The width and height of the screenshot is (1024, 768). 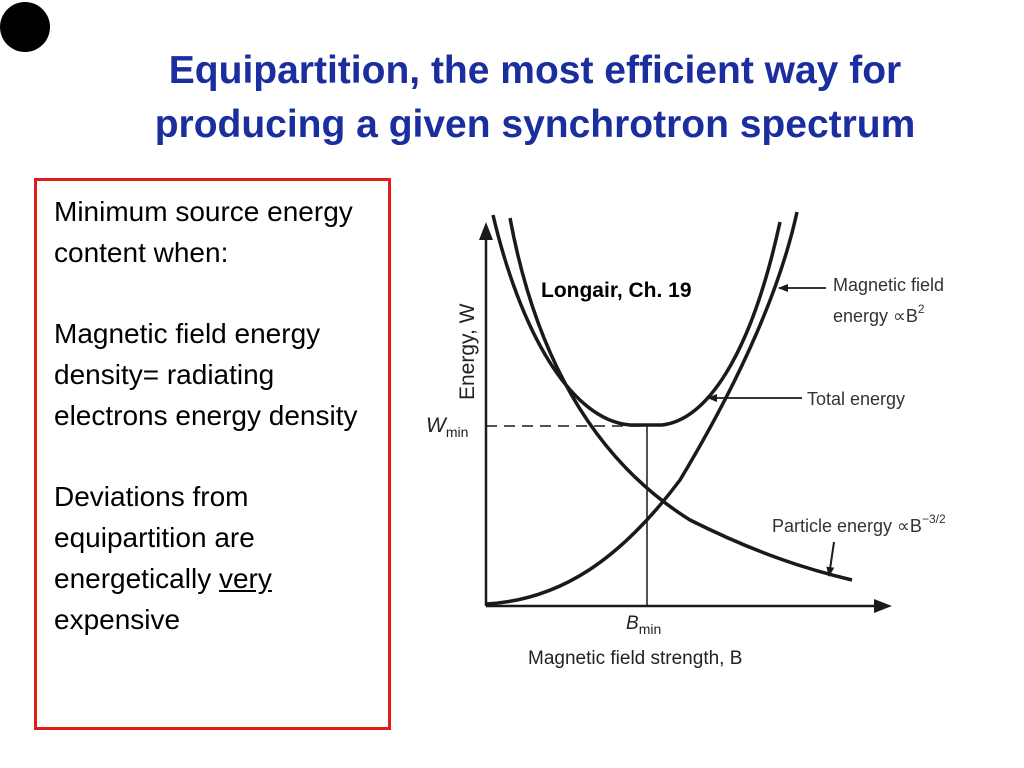 What do you see at coordinates (25, 27) in the screenshot?
I see `bullet-dot` at bounding box center [25, 27].